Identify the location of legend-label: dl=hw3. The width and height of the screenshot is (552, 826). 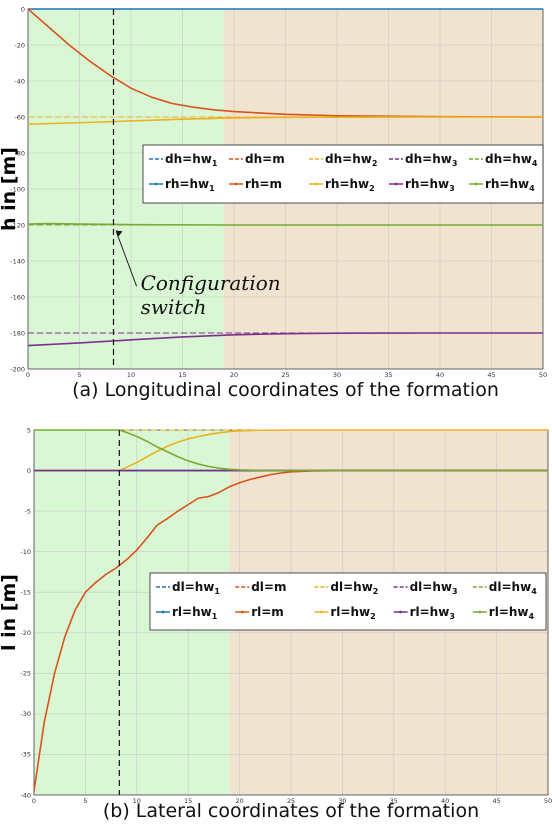
(434, 588).